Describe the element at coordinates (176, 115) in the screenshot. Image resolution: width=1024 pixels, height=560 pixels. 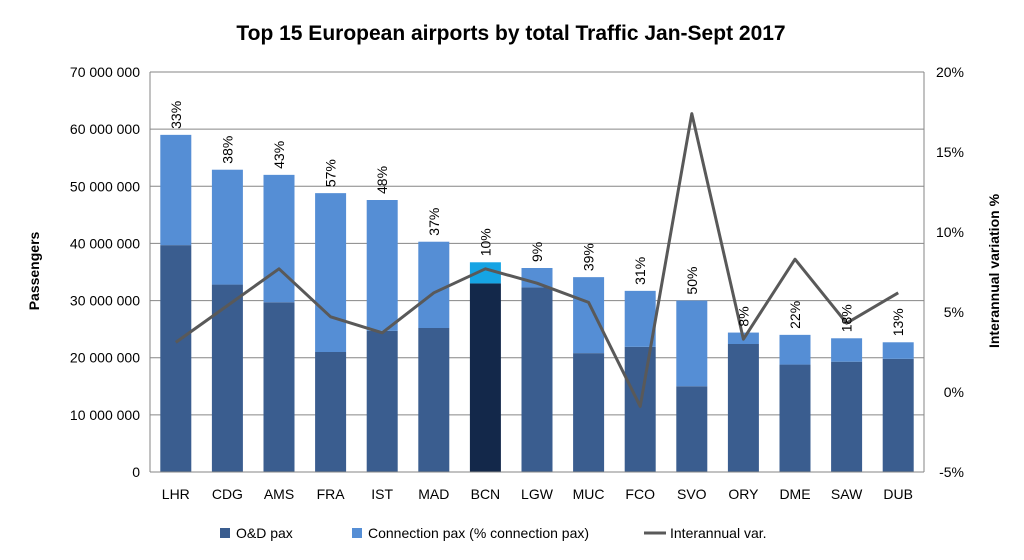
I see `bar-percent-label: 33%` at that location.